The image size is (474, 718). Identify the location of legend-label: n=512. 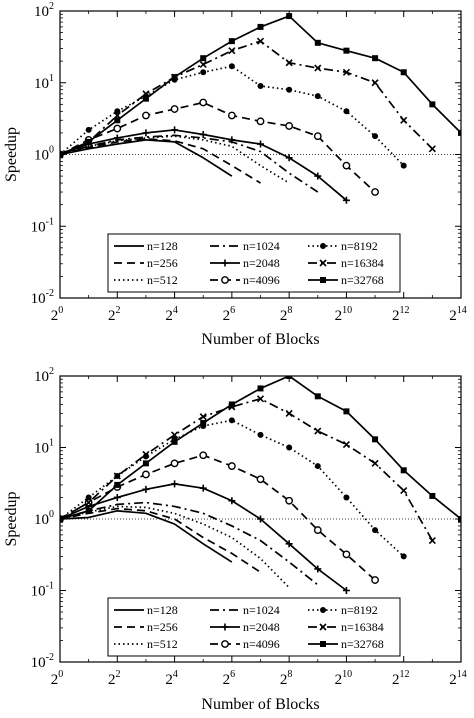
(162, 280).